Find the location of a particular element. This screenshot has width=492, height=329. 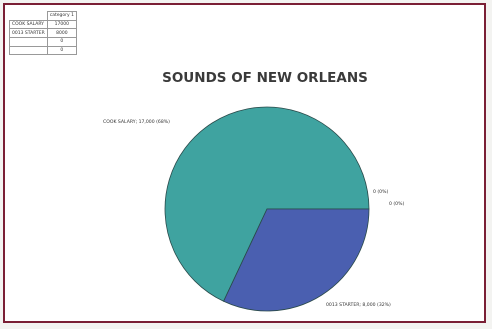

slice-data-label: COOK SALARY; 17,000 (68%) is located at coordinates (136, 122).